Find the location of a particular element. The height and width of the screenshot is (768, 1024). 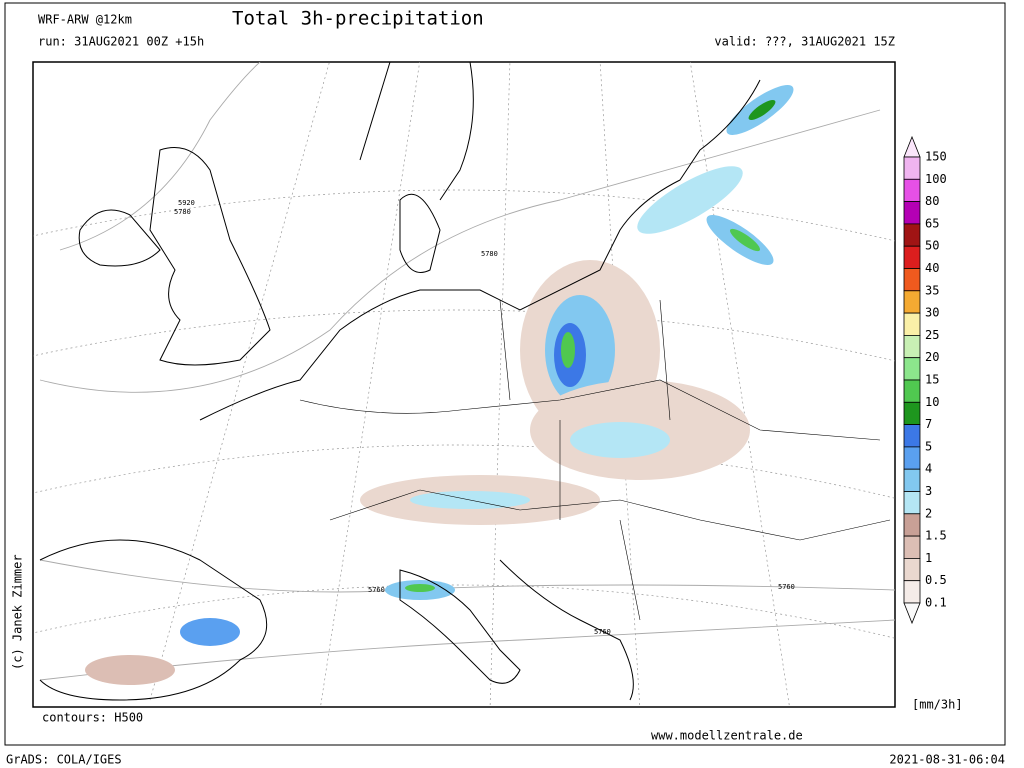

legend-unit: [mm/3h] is located at coordinates (937, 705).